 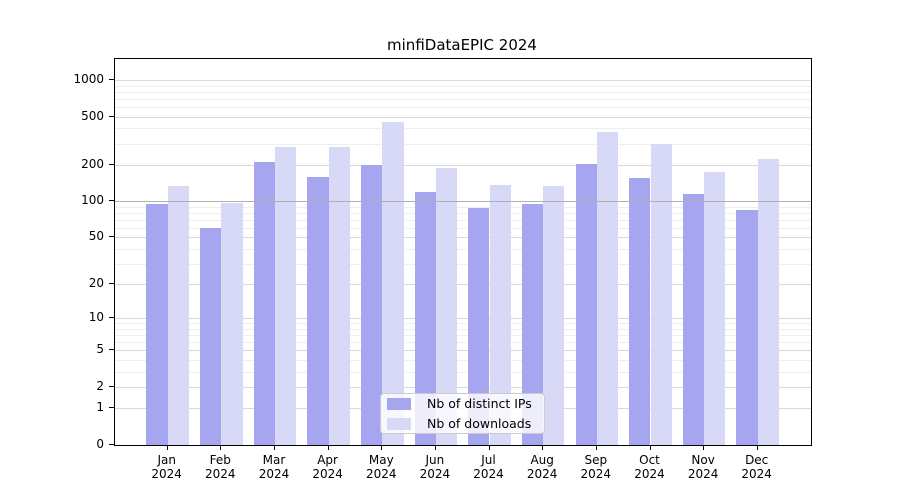 I want to click on y-tick-label-100: 100, so click(x=92, y=200).